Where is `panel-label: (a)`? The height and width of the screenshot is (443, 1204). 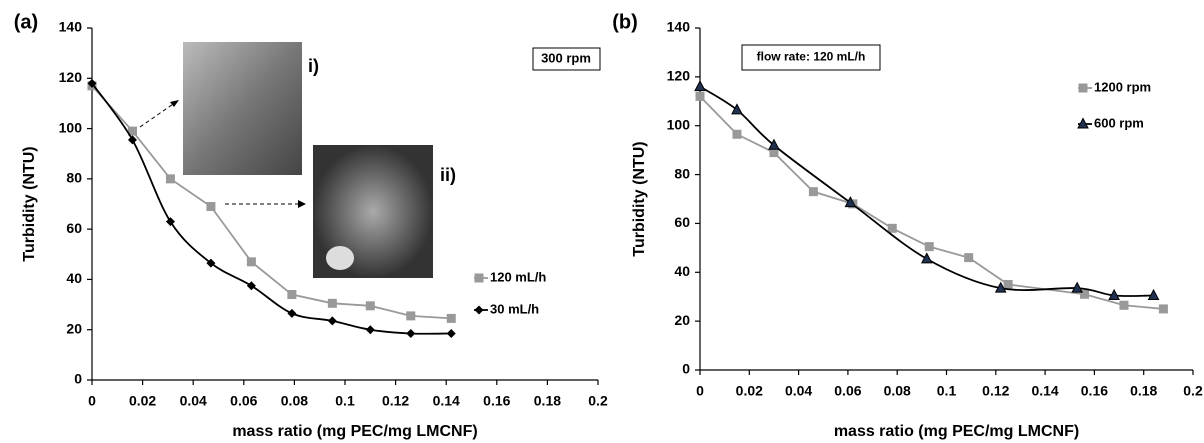
panel-label: (a) is located at coordinates (26, 22).